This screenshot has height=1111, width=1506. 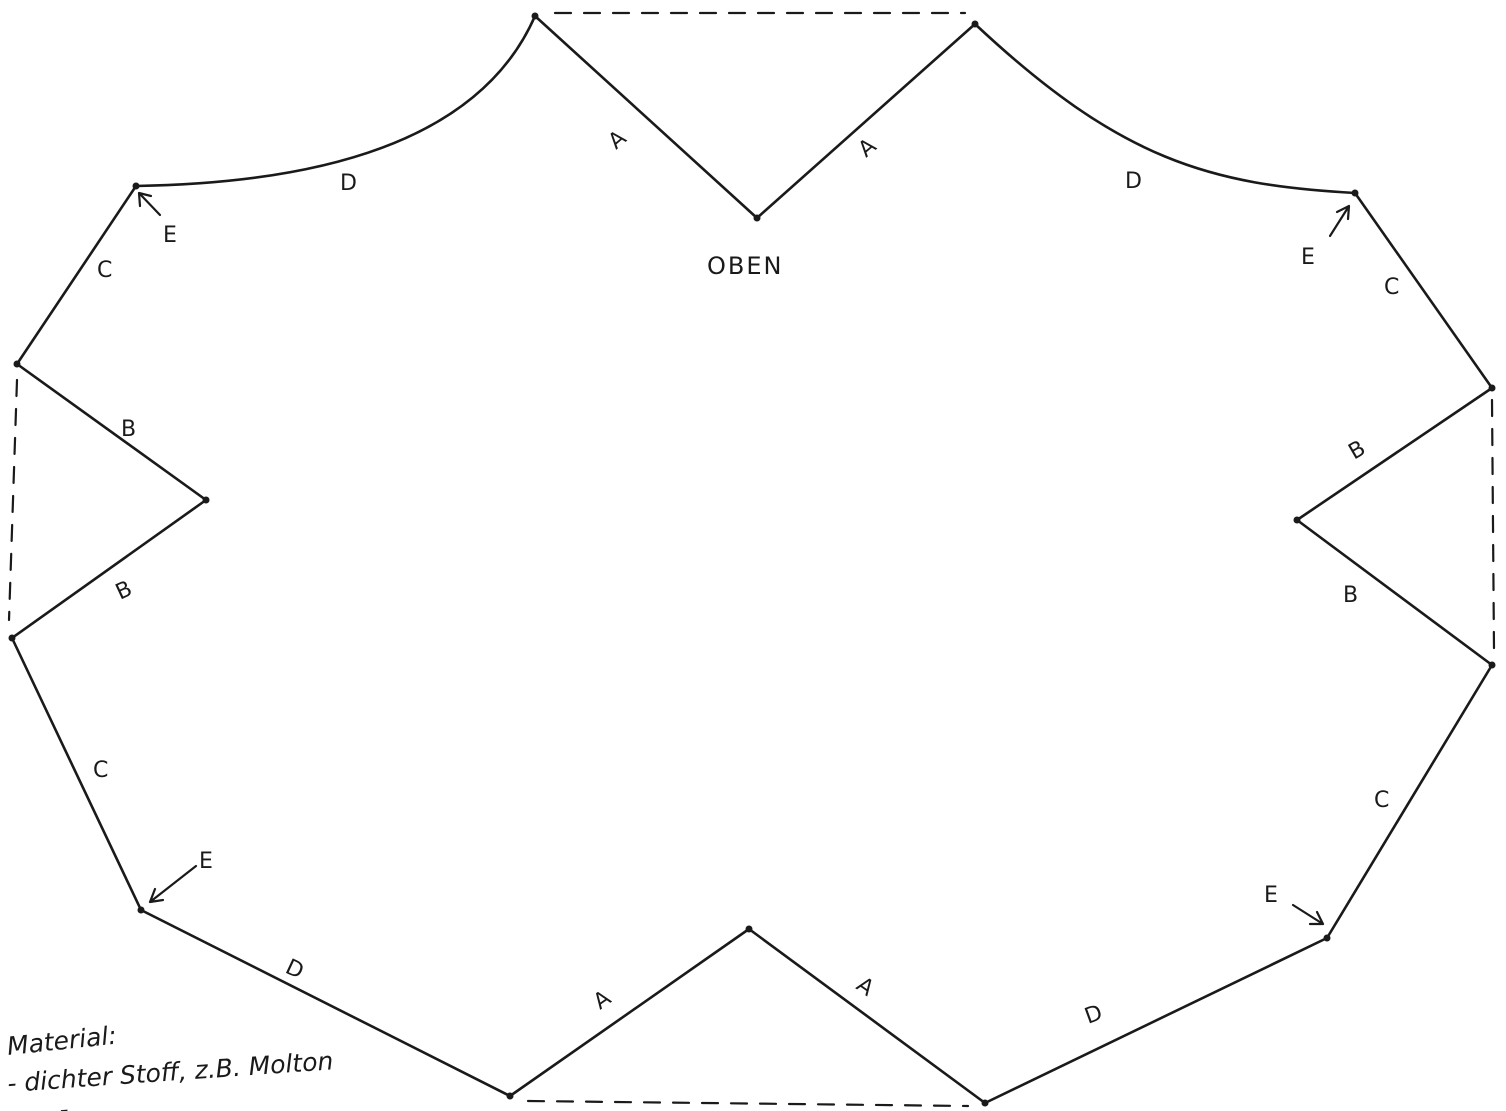 I want to click on top-label-oben: OBEN, so click(x=745, y=266).